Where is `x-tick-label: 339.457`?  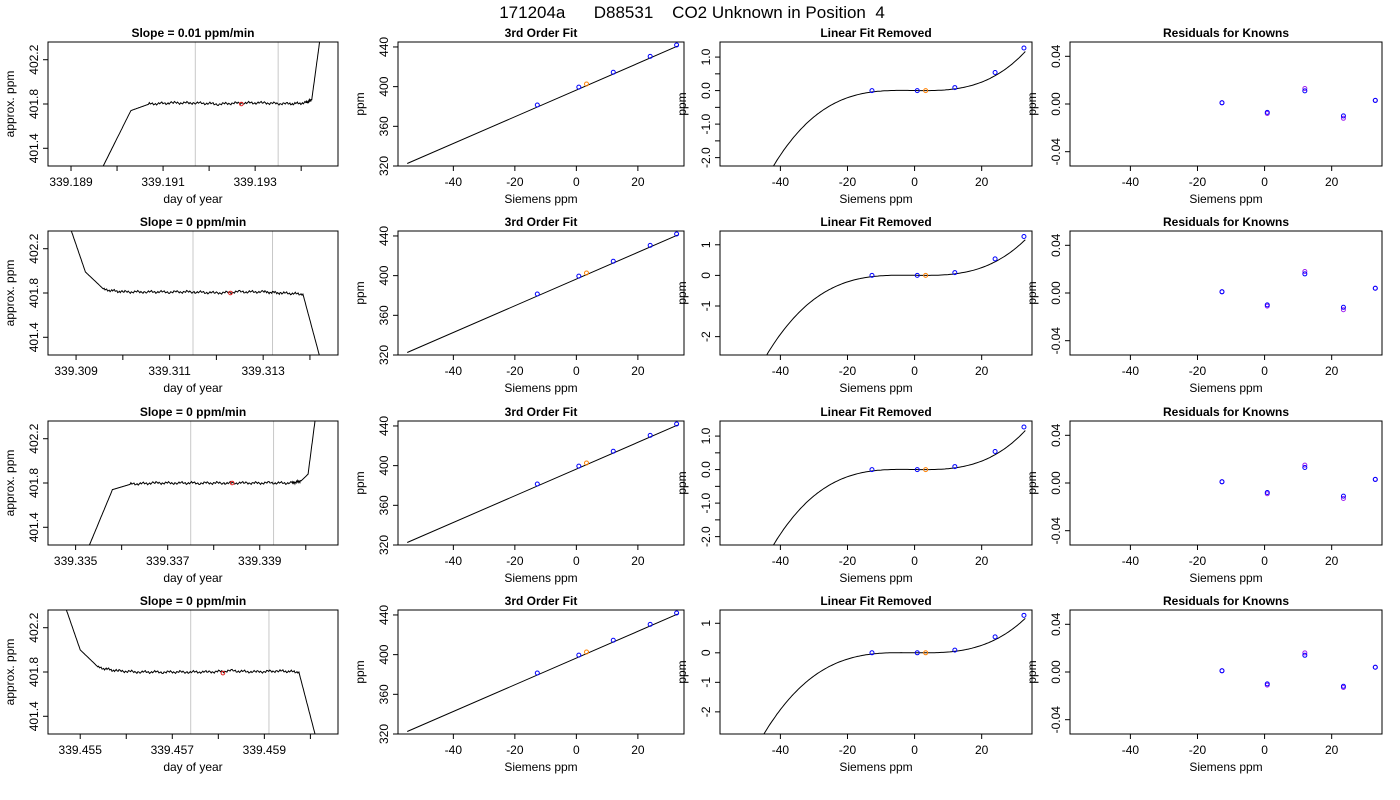 x-tick-label: 339.457 is located at coordinates (173, 750).